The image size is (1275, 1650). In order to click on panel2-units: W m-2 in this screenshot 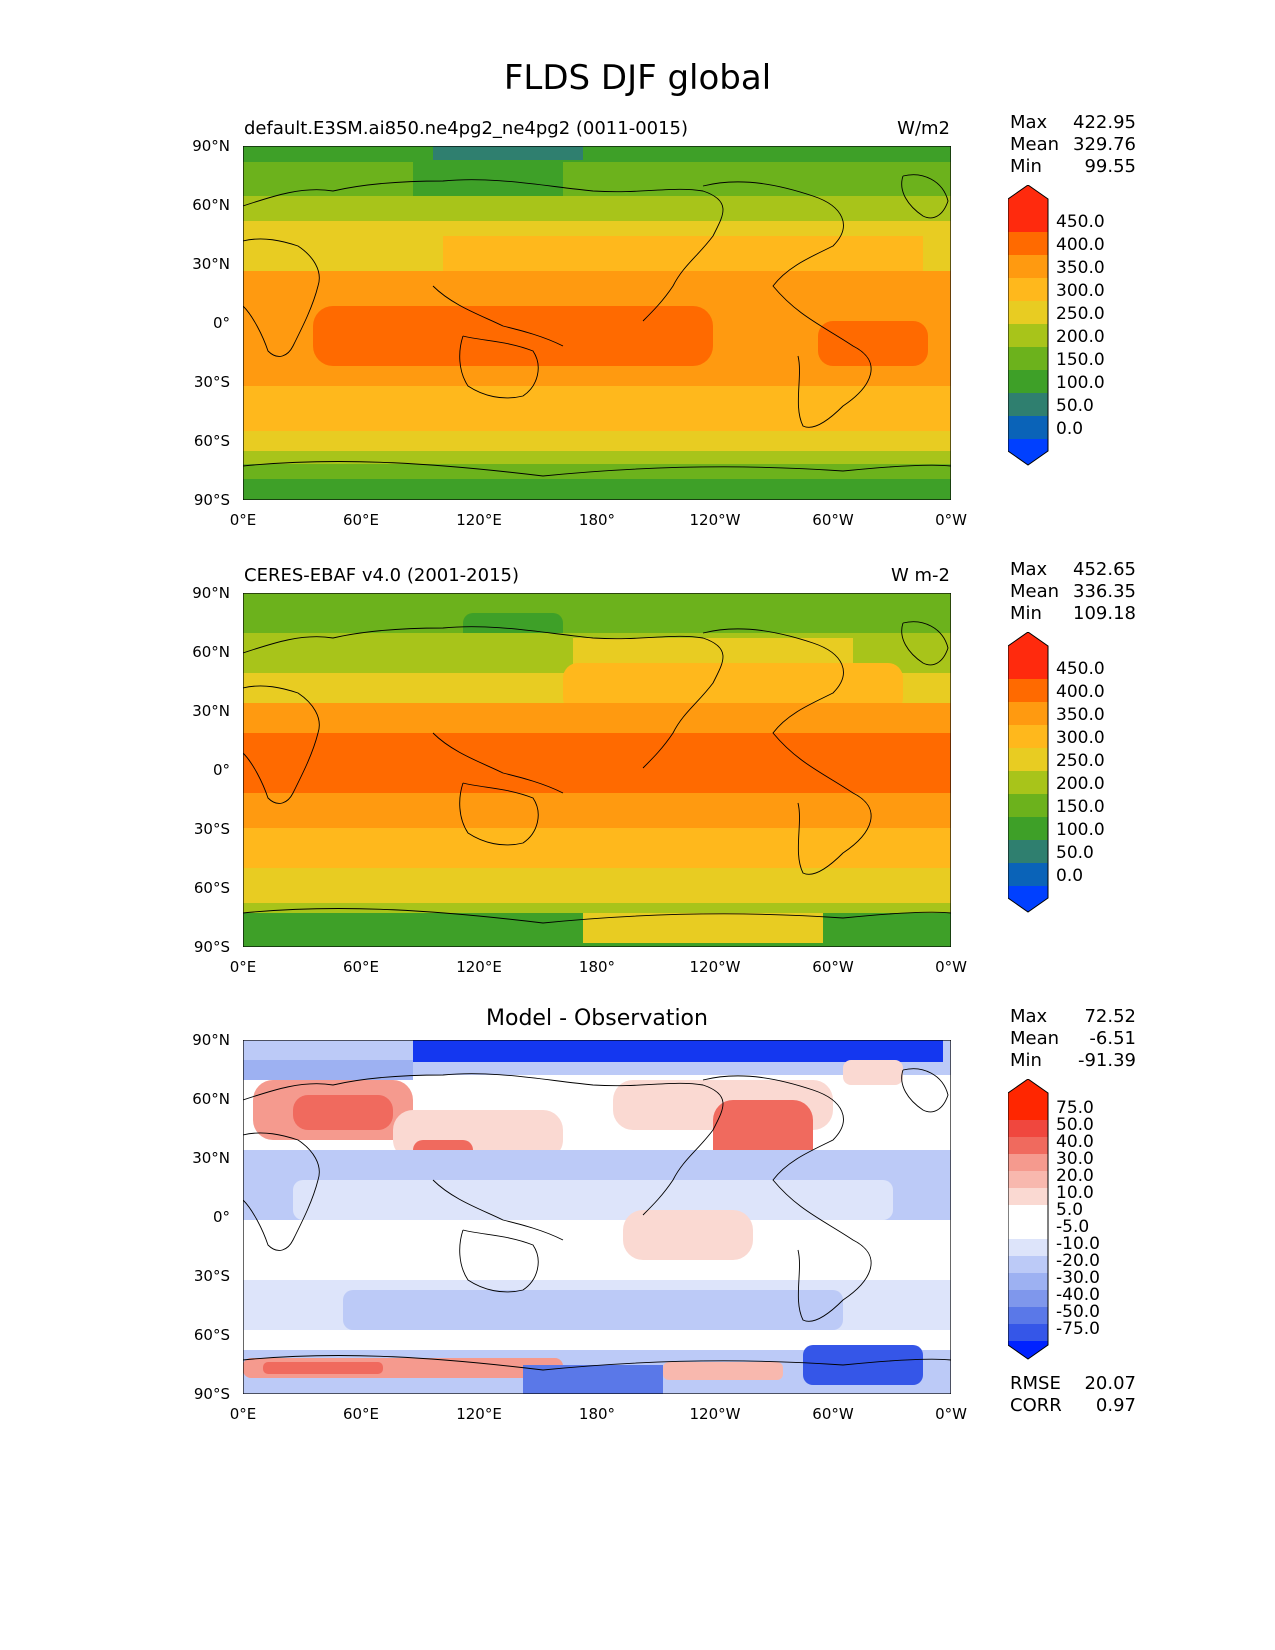, I will do `click(920, 575)`.